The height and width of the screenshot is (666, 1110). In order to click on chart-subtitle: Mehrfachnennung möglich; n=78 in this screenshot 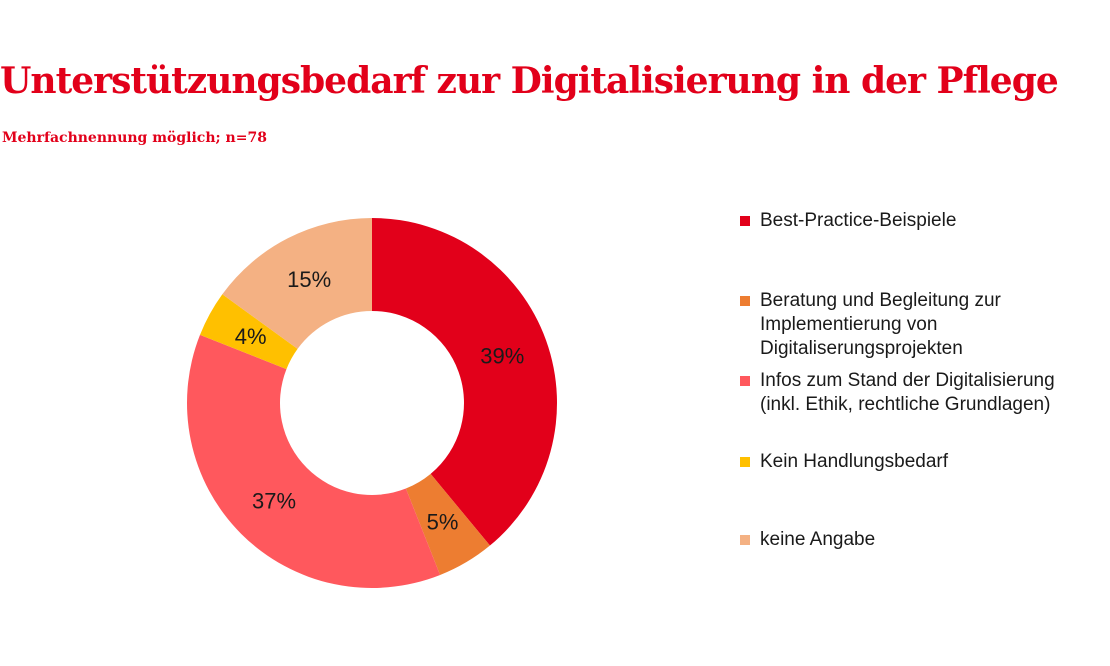, I will do `click(134, 138)`.